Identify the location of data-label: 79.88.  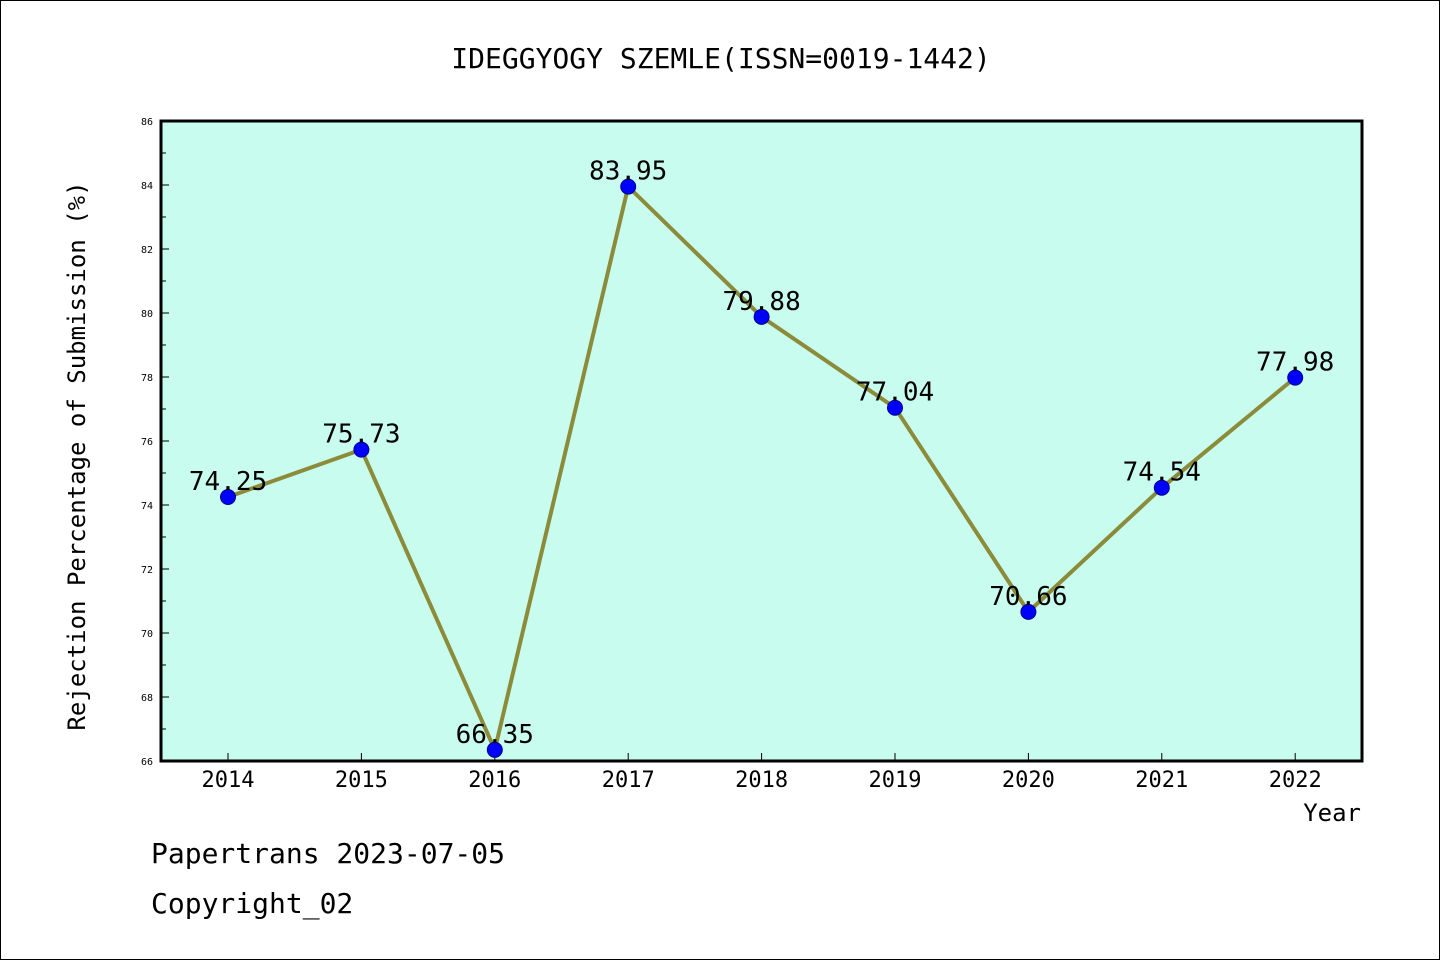
(761, 302).